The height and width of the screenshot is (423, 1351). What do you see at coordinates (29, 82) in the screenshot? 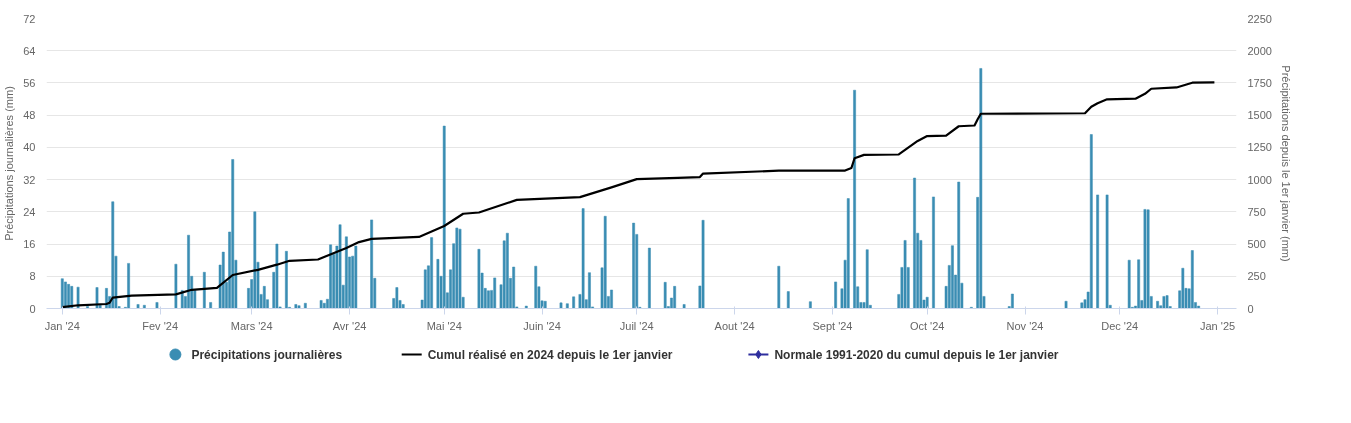
I see `y-tick-label: 56` at bounding box center [29, 82].